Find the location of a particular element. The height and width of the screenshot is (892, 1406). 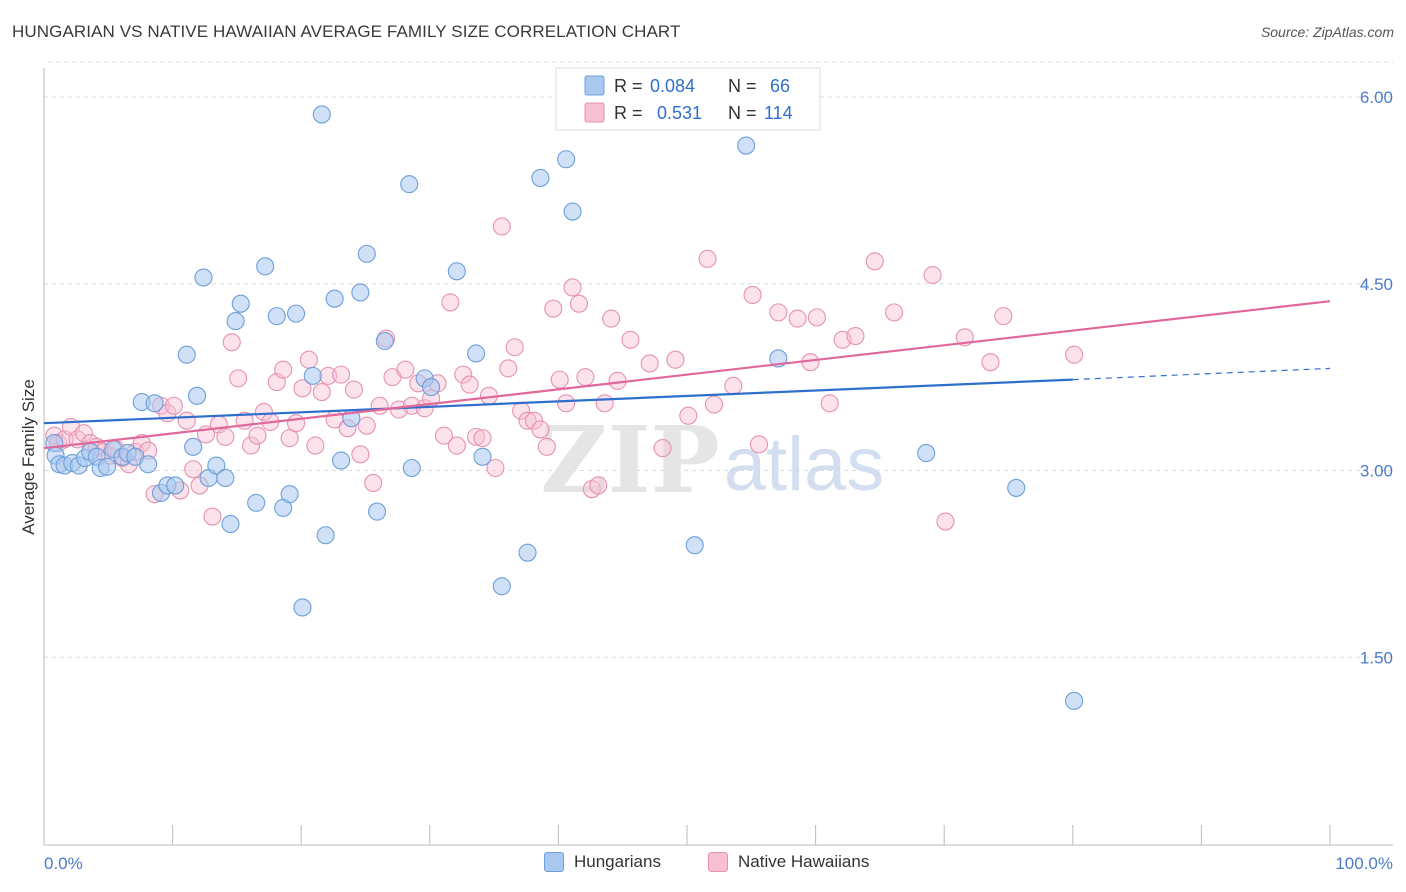

legend-r-value: 0.084 is located at coordinates (672, 86).